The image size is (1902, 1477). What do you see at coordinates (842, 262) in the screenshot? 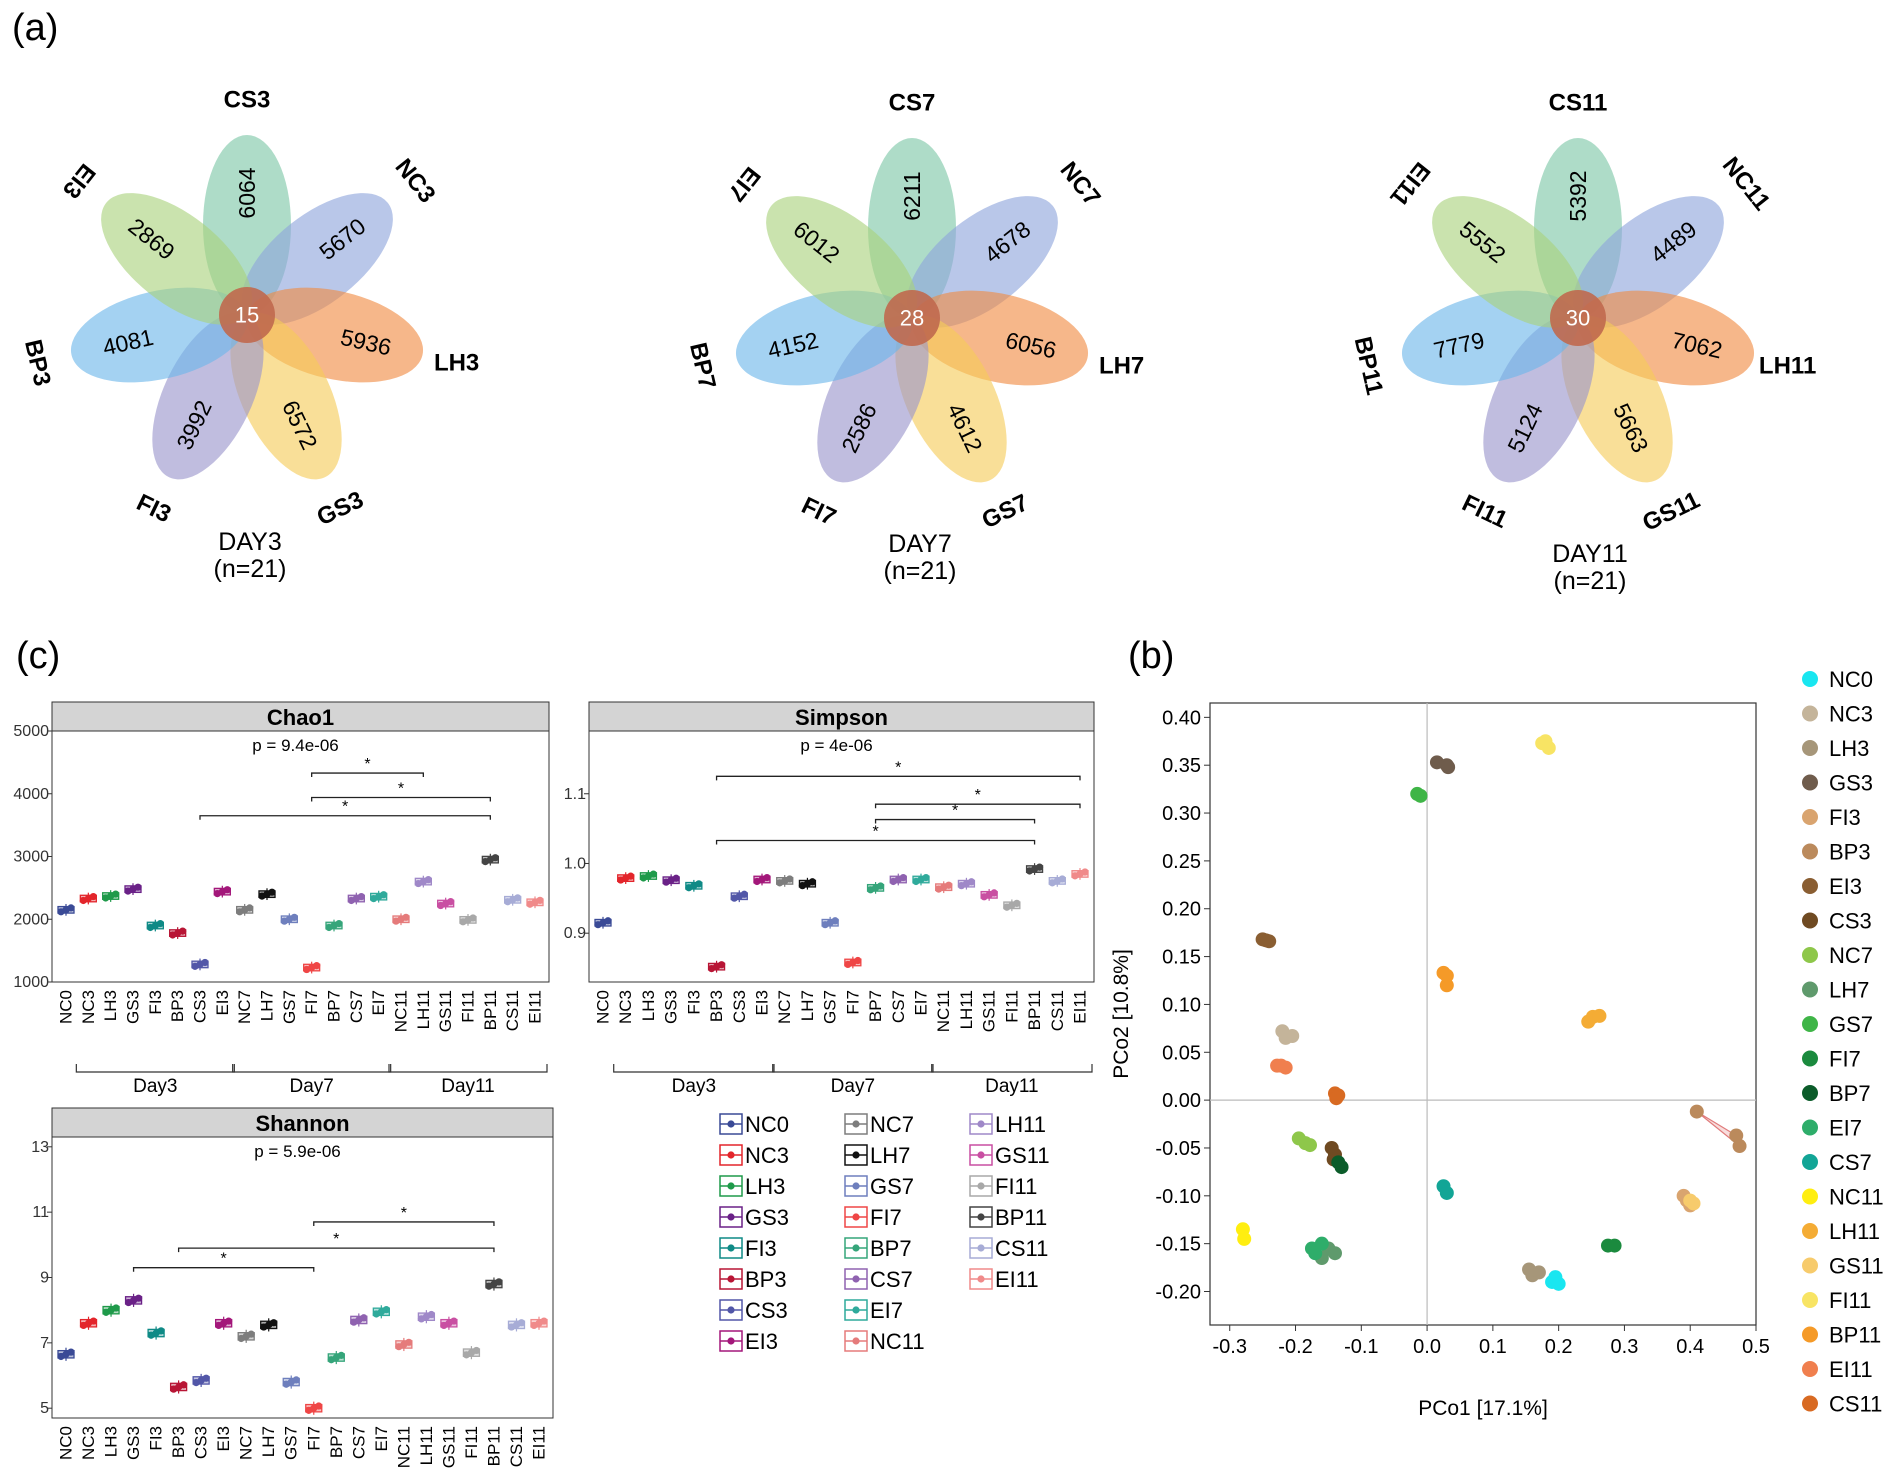
I see `petal-ei7` at bounding box center [842, 262].